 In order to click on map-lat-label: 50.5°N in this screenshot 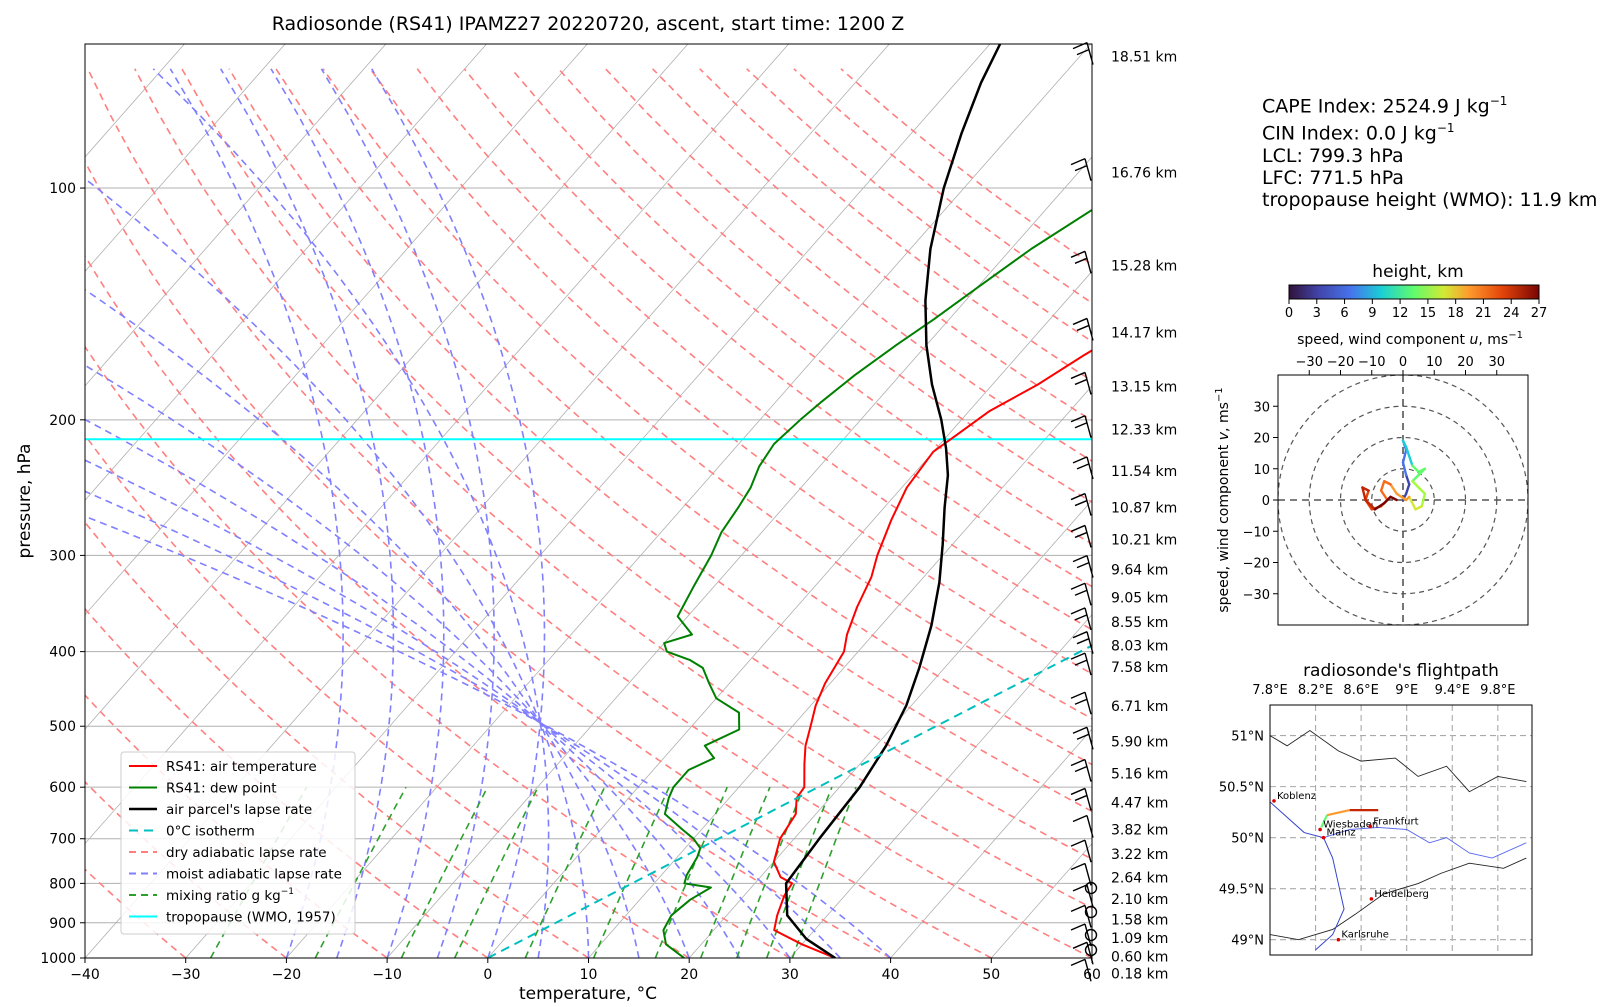, I will do `click(1241, 788)`.